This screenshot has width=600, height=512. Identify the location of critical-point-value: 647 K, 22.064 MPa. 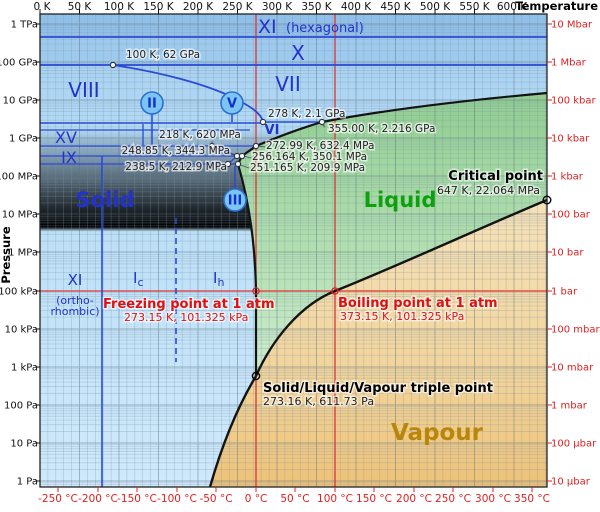
(488, 190).